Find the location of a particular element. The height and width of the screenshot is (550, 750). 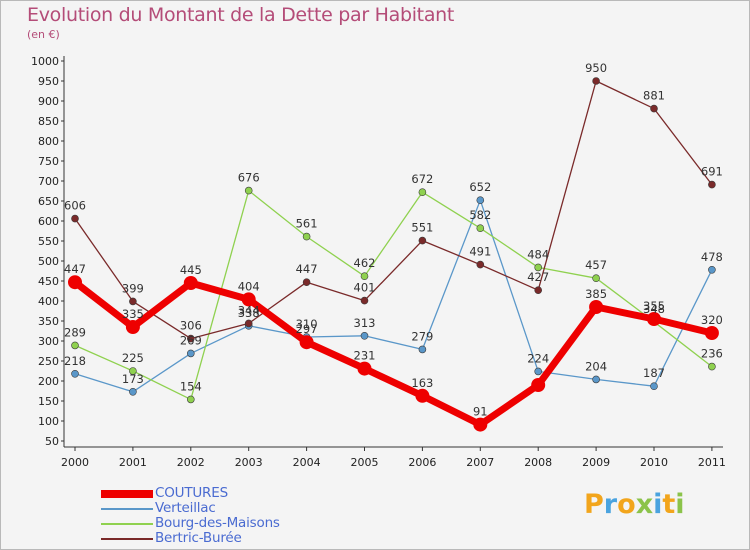

x-tick-label: 2000 is located at coordinates (75, 462).